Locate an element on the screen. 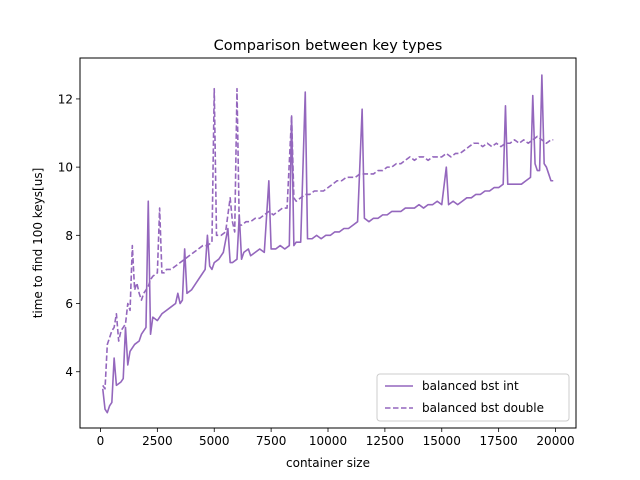 The height and width of the screenshot is (480, 640). y-tick-label: 6 is located at coordinates (69, 304).